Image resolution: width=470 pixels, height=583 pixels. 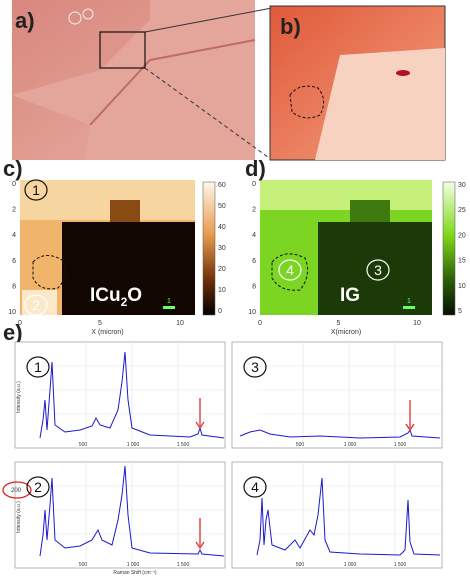 I want to click on x-axis-label: X (micron), so click(x=107, y=332).